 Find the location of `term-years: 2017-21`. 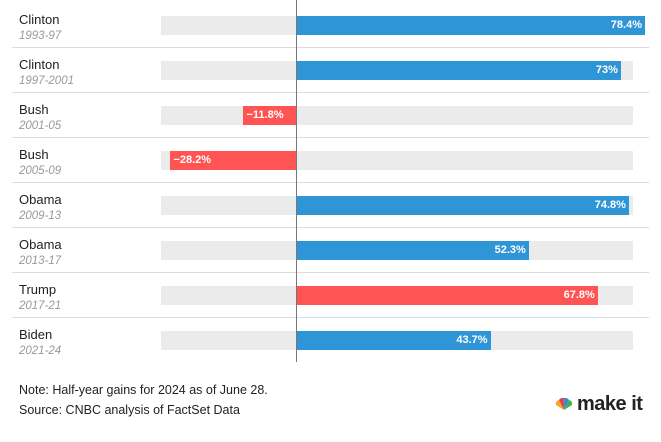

term-years: 2017-21 is located at coordinates (40, 306).